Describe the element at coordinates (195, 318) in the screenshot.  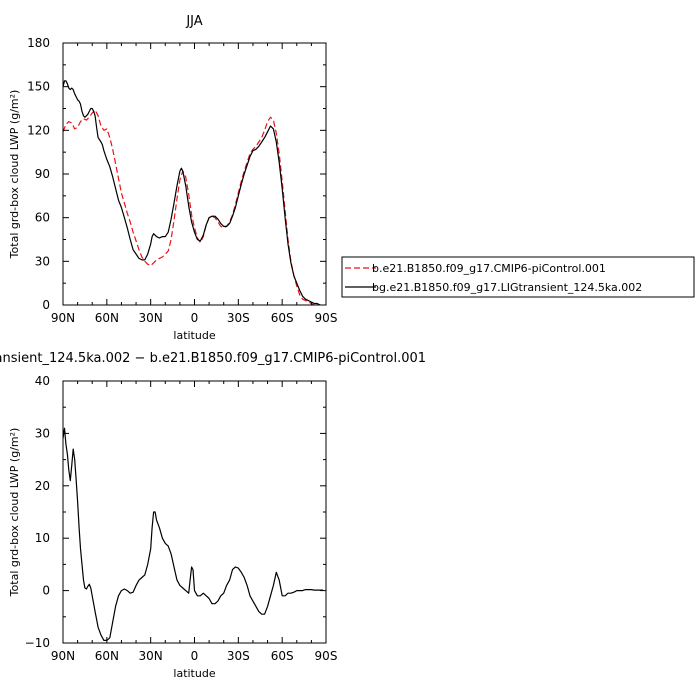
I see `panel-1-x-tick-label: 0` at that location.